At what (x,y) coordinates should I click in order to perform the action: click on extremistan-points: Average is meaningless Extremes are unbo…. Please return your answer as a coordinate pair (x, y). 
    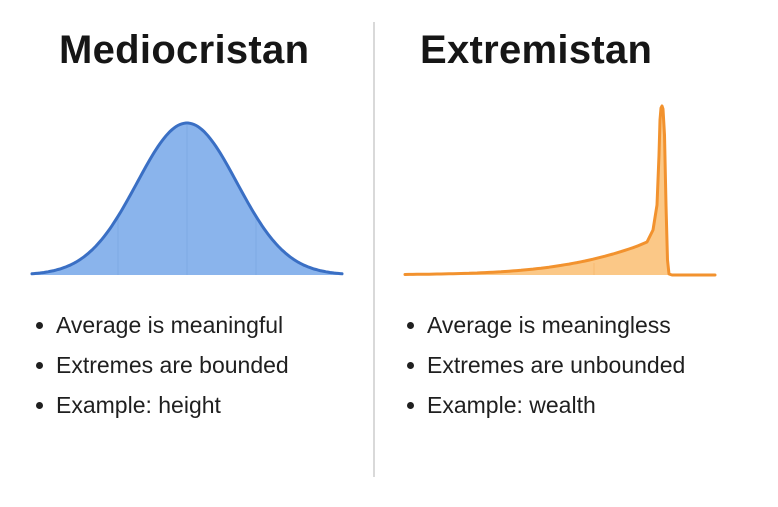
    Looking at the image, I should click on (545, 365).